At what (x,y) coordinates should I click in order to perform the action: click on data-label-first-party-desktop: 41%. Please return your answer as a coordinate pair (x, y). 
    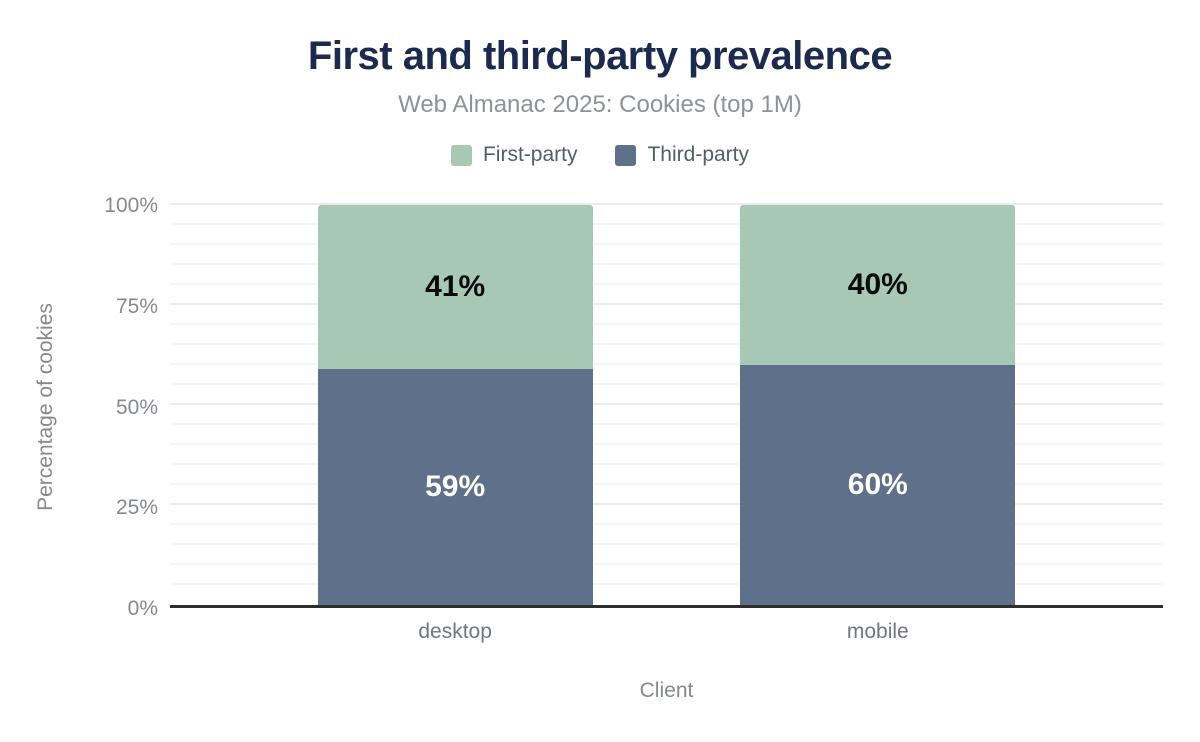
    Looking at the image, I should click on (455, 286).